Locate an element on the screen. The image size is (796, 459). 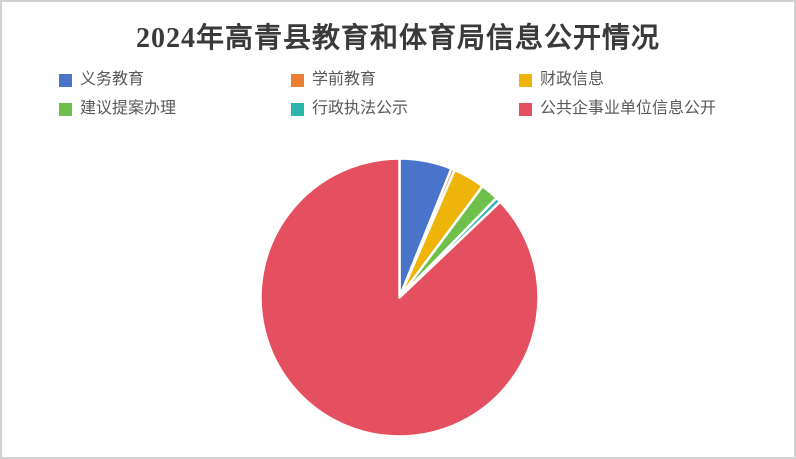
legend-item-label: 建议提案办理 is located at coordinates (128, 108).